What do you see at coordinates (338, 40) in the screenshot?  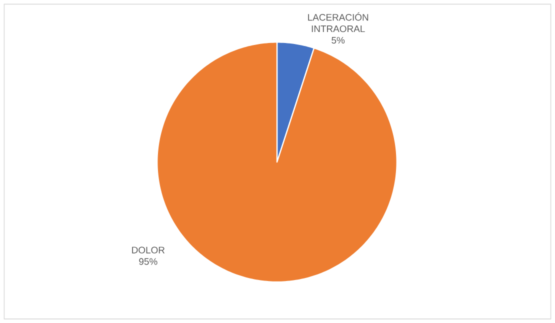 I see `data-label: 5%` at bounding box center [338, 40].